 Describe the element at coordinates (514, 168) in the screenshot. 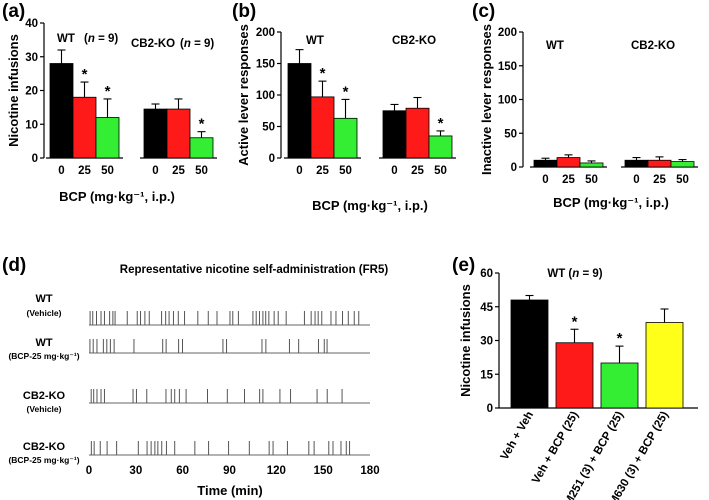

I see `y-tick-label-c: 0` at that location.